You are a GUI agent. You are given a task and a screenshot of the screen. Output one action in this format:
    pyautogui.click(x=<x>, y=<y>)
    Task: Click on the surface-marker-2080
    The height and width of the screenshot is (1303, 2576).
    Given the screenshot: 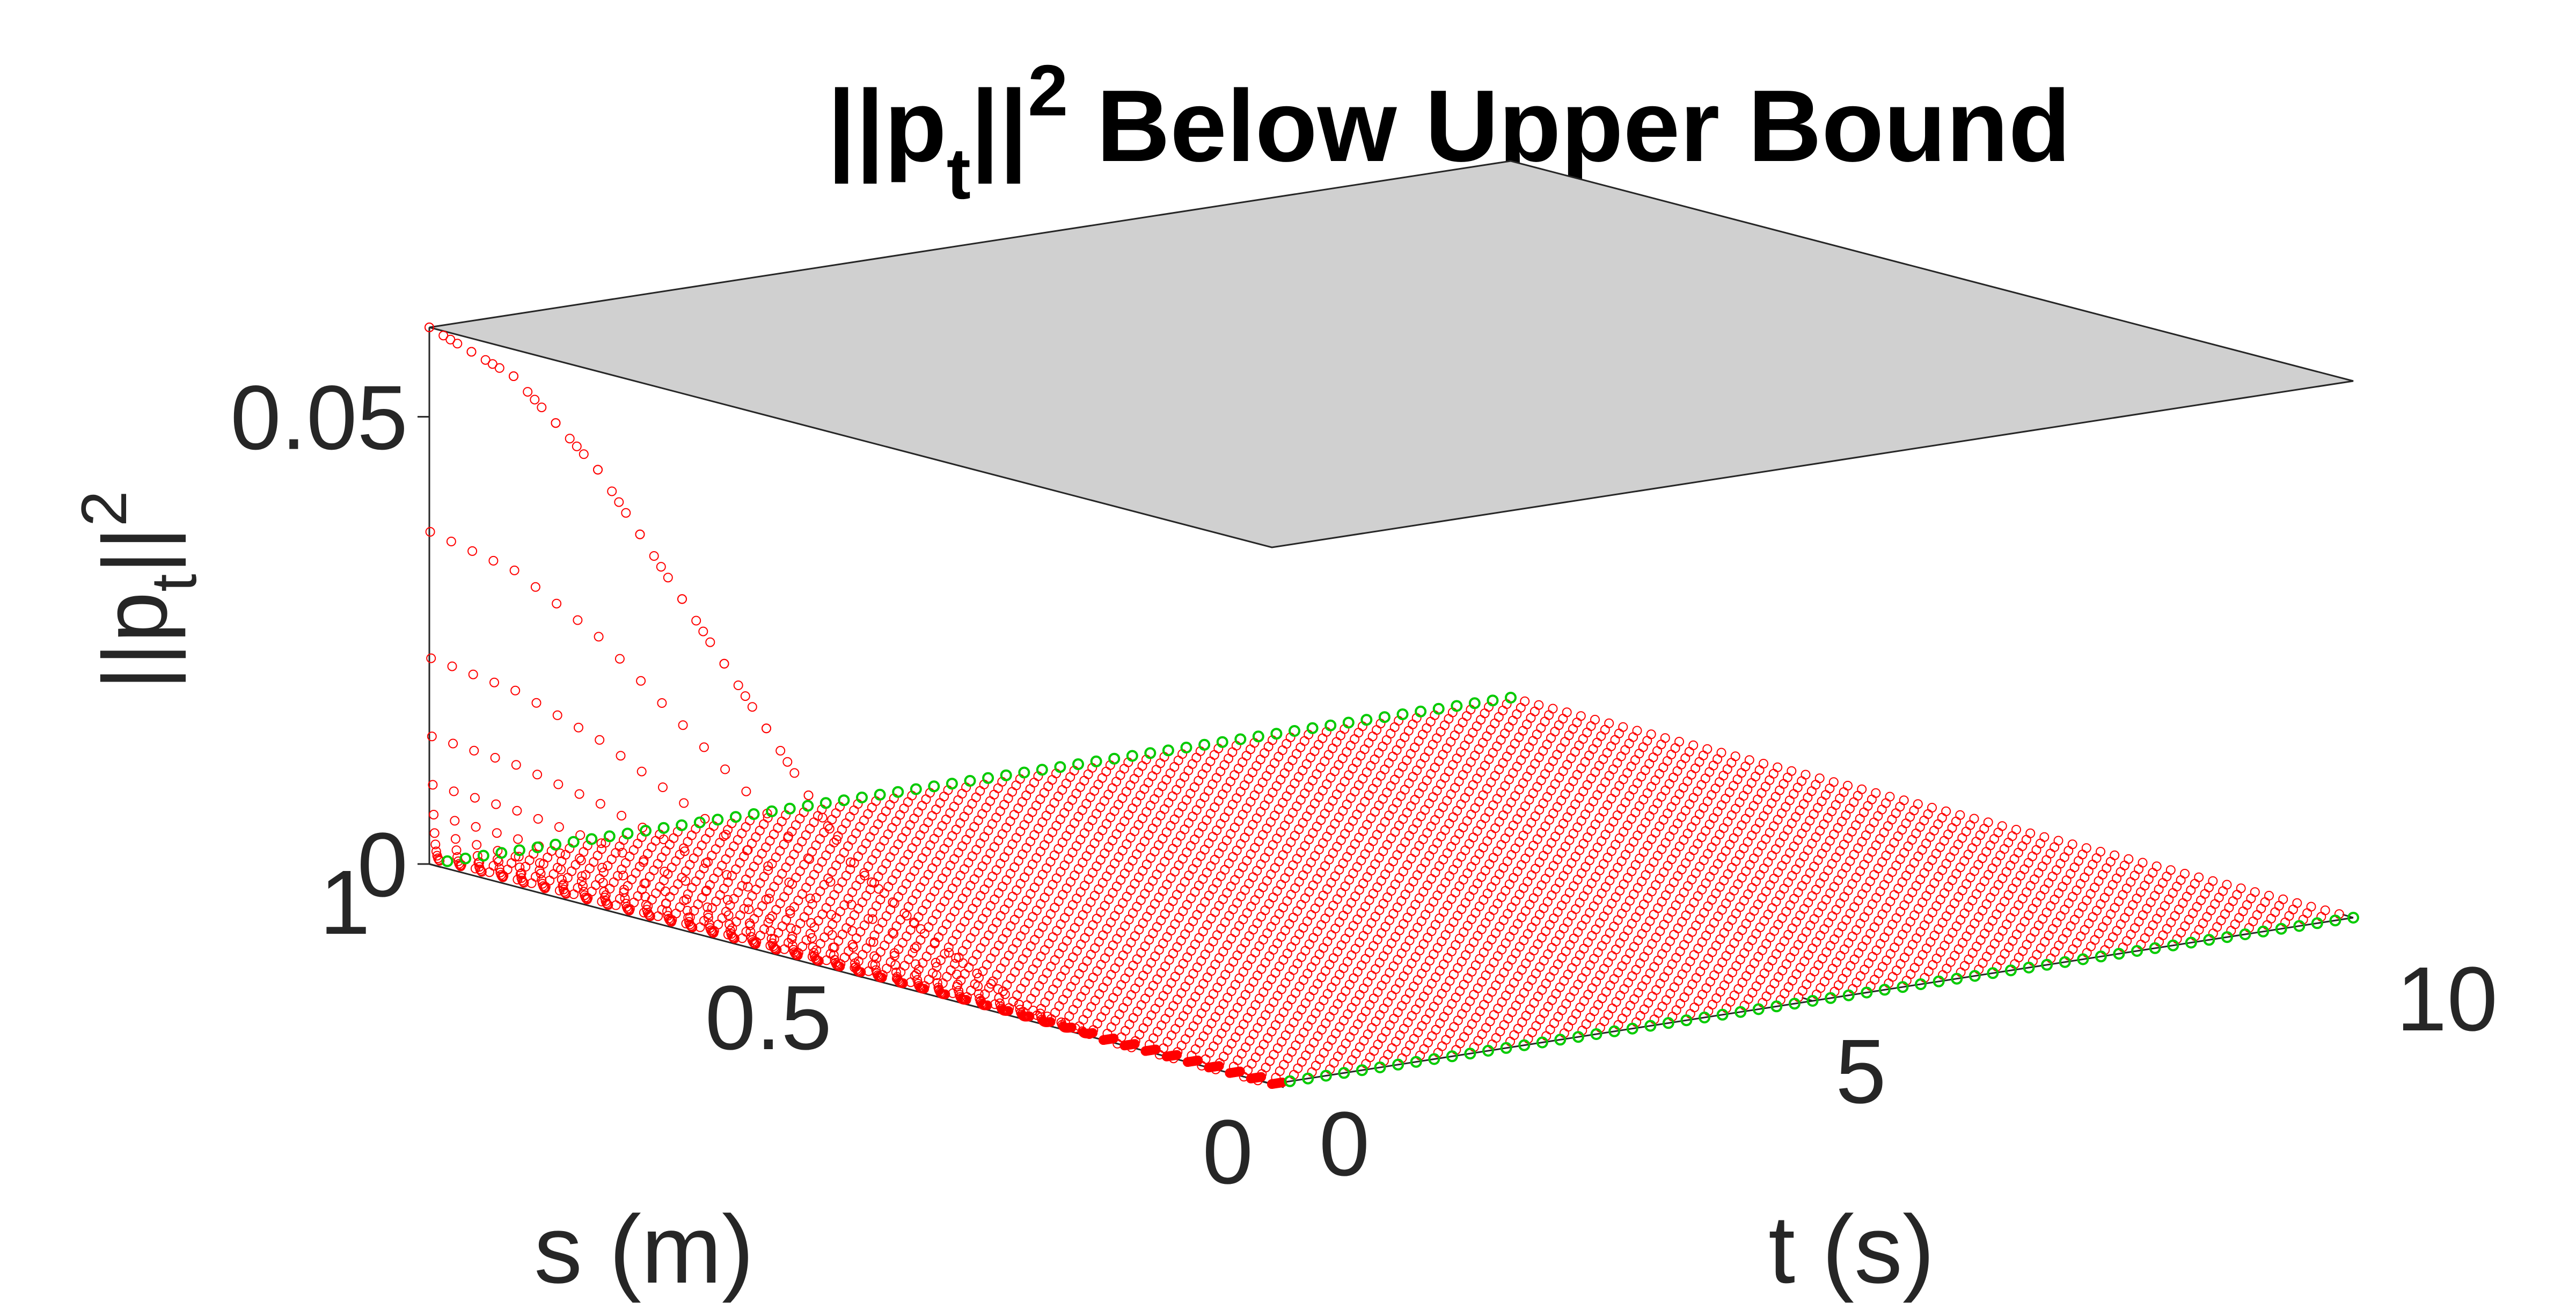 What is the action you would take?
    pyautogui.click(x=1800, y=968)
    